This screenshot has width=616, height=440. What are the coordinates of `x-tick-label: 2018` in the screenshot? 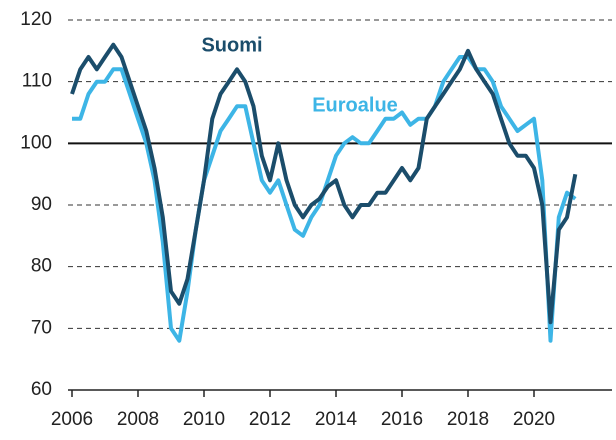 It's located at (468, 419).